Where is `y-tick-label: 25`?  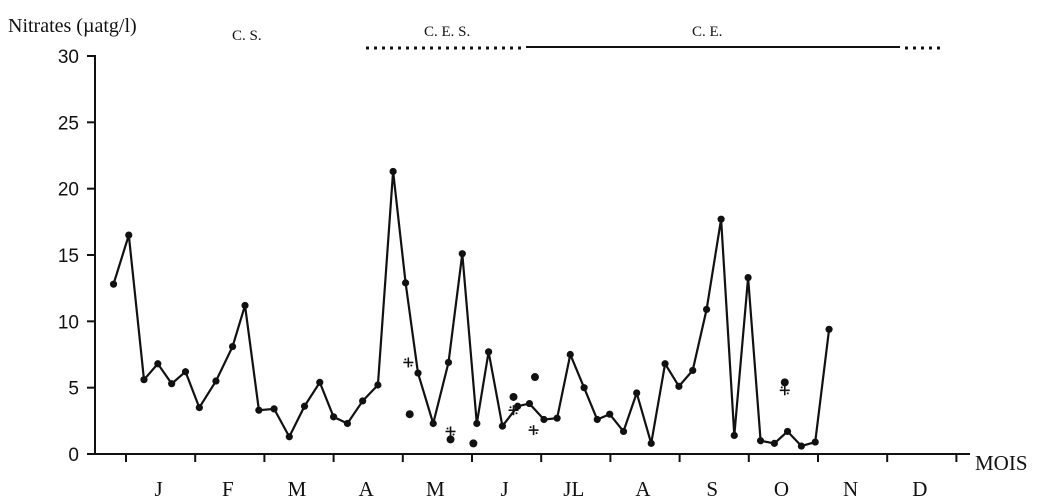
y-tick-label: 25 is located at coordinates (68, 123).